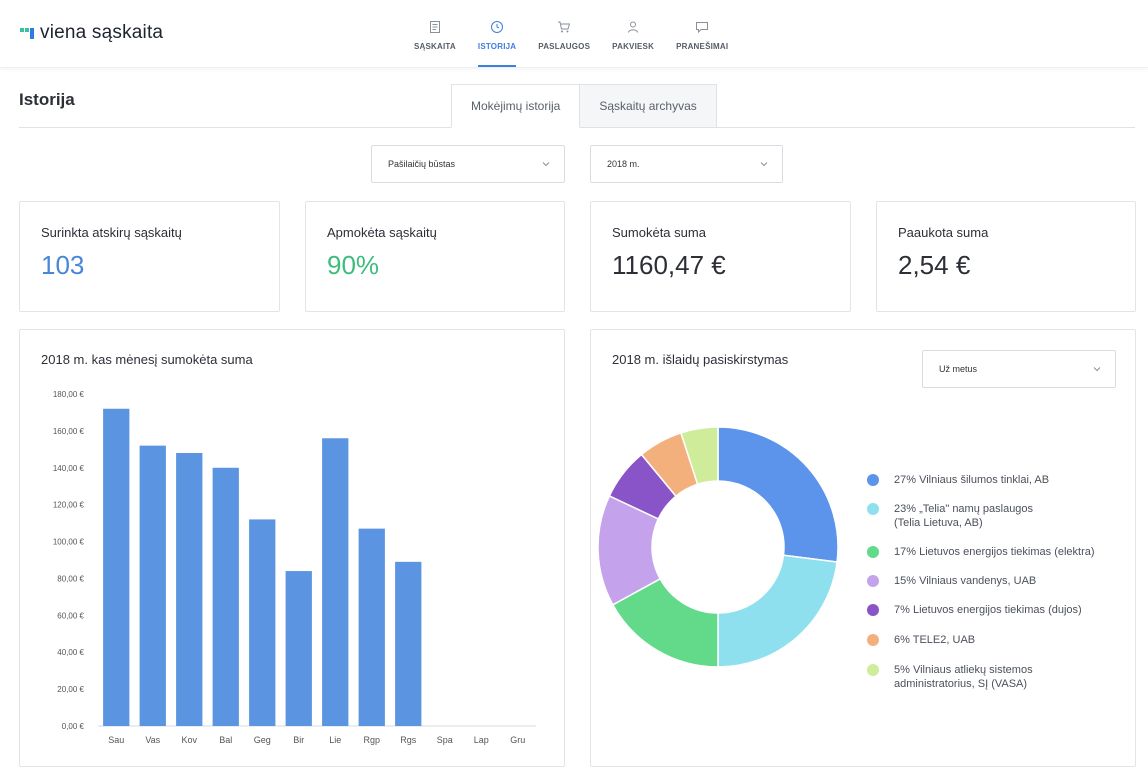 This screenshot has width=1148, height=774. What do you see at coordinates (623, 164) in the screenshot?
I see `year-select-value: 2018 m.` at bounding box center [623, 164].